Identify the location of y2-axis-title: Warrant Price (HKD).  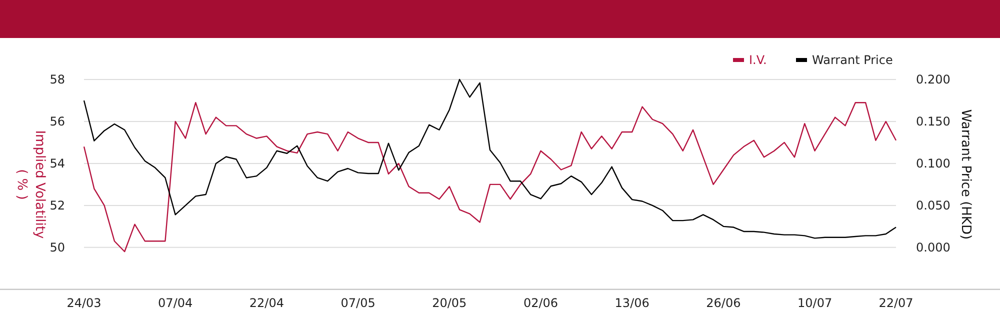
(965, 174).